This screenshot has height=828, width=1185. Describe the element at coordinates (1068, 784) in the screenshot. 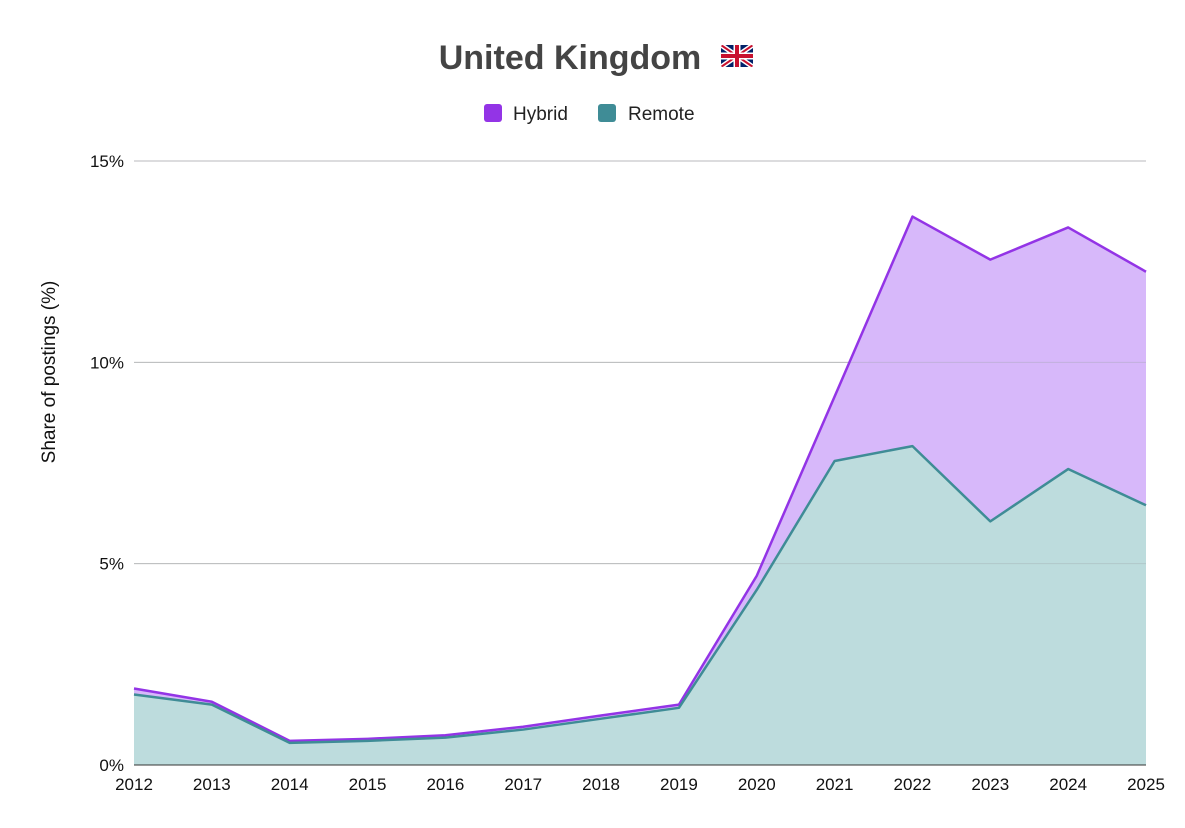

I see `x-tick-label: 2024` at that location.